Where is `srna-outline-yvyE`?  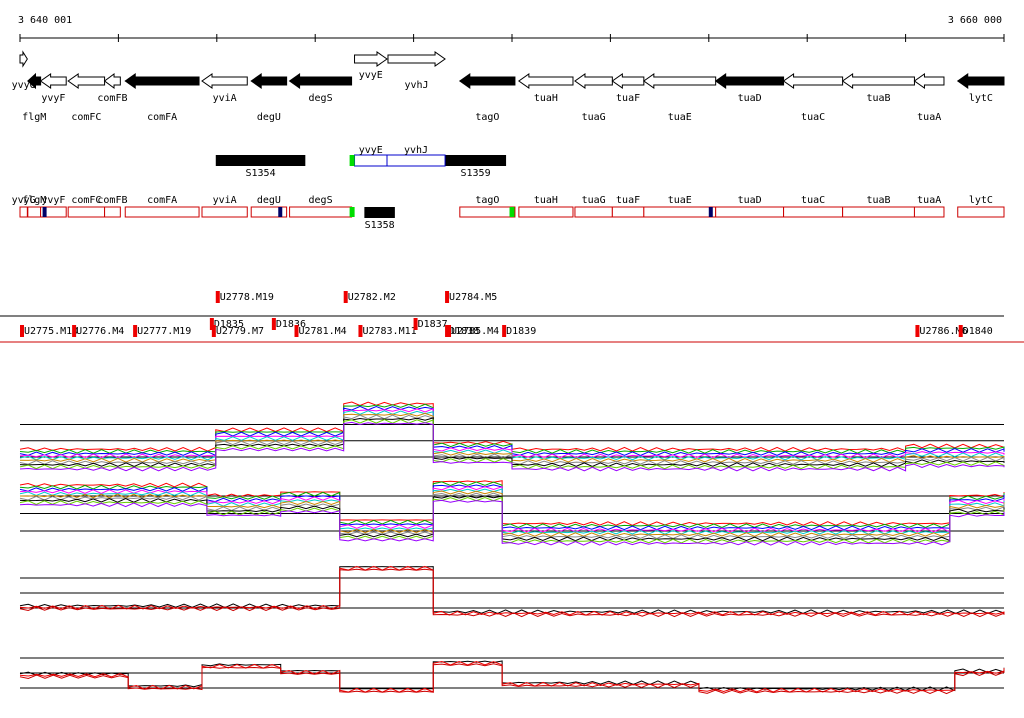
srna-outline-yvyE is located at coordinates (371, 160).